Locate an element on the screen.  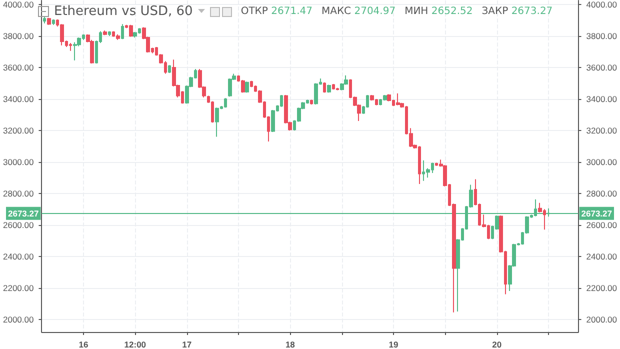
annotation: ЗАКР 2673.27 is located at coordinates (517, 11).